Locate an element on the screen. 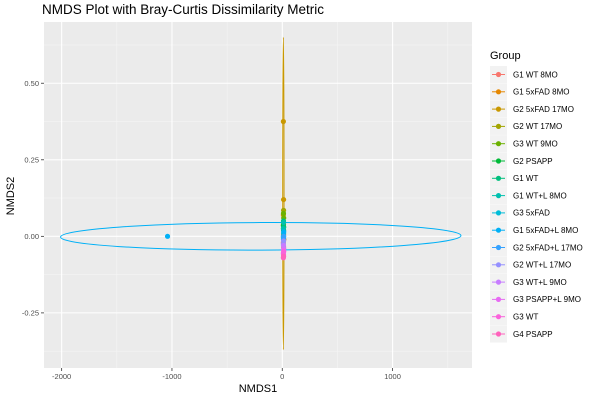  legend-item: G2 5xFAD 17MO is located at coordinates (532, 109).